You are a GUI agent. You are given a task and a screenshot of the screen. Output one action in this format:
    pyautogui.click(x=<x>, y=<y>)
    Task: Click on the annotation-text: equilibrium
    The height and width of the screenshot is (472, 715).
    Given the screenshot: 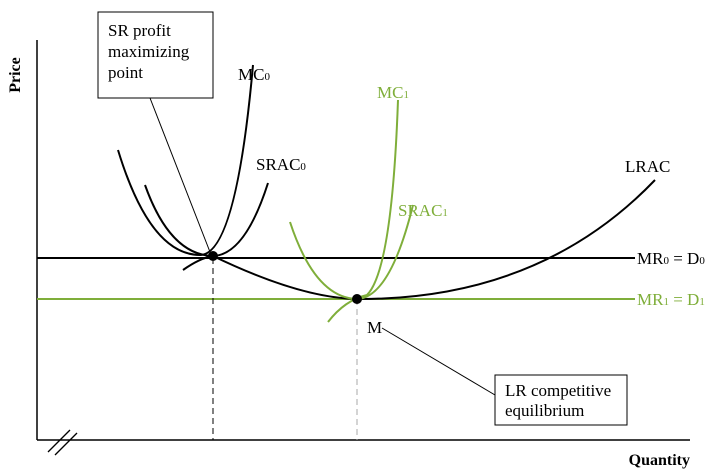 What is the action you would take?
    pyautogui.click(x=544, y=410)
    